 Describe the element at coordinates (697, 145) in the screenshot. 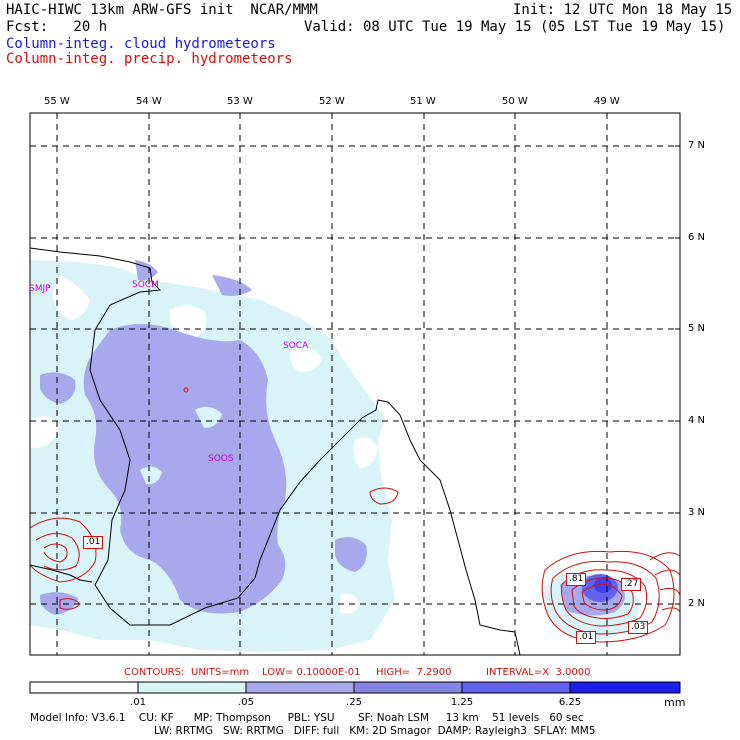

I see `lat-label-7n: 7 N` at that location.